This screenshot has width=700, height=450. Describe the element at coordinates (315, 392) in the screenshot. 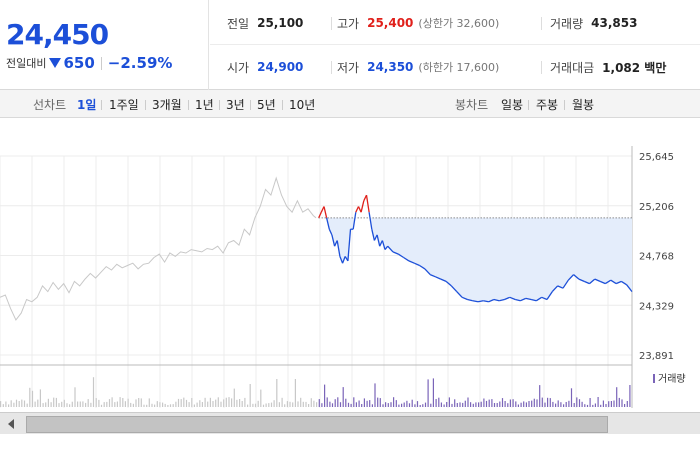

I see `volume-bars` at that location.